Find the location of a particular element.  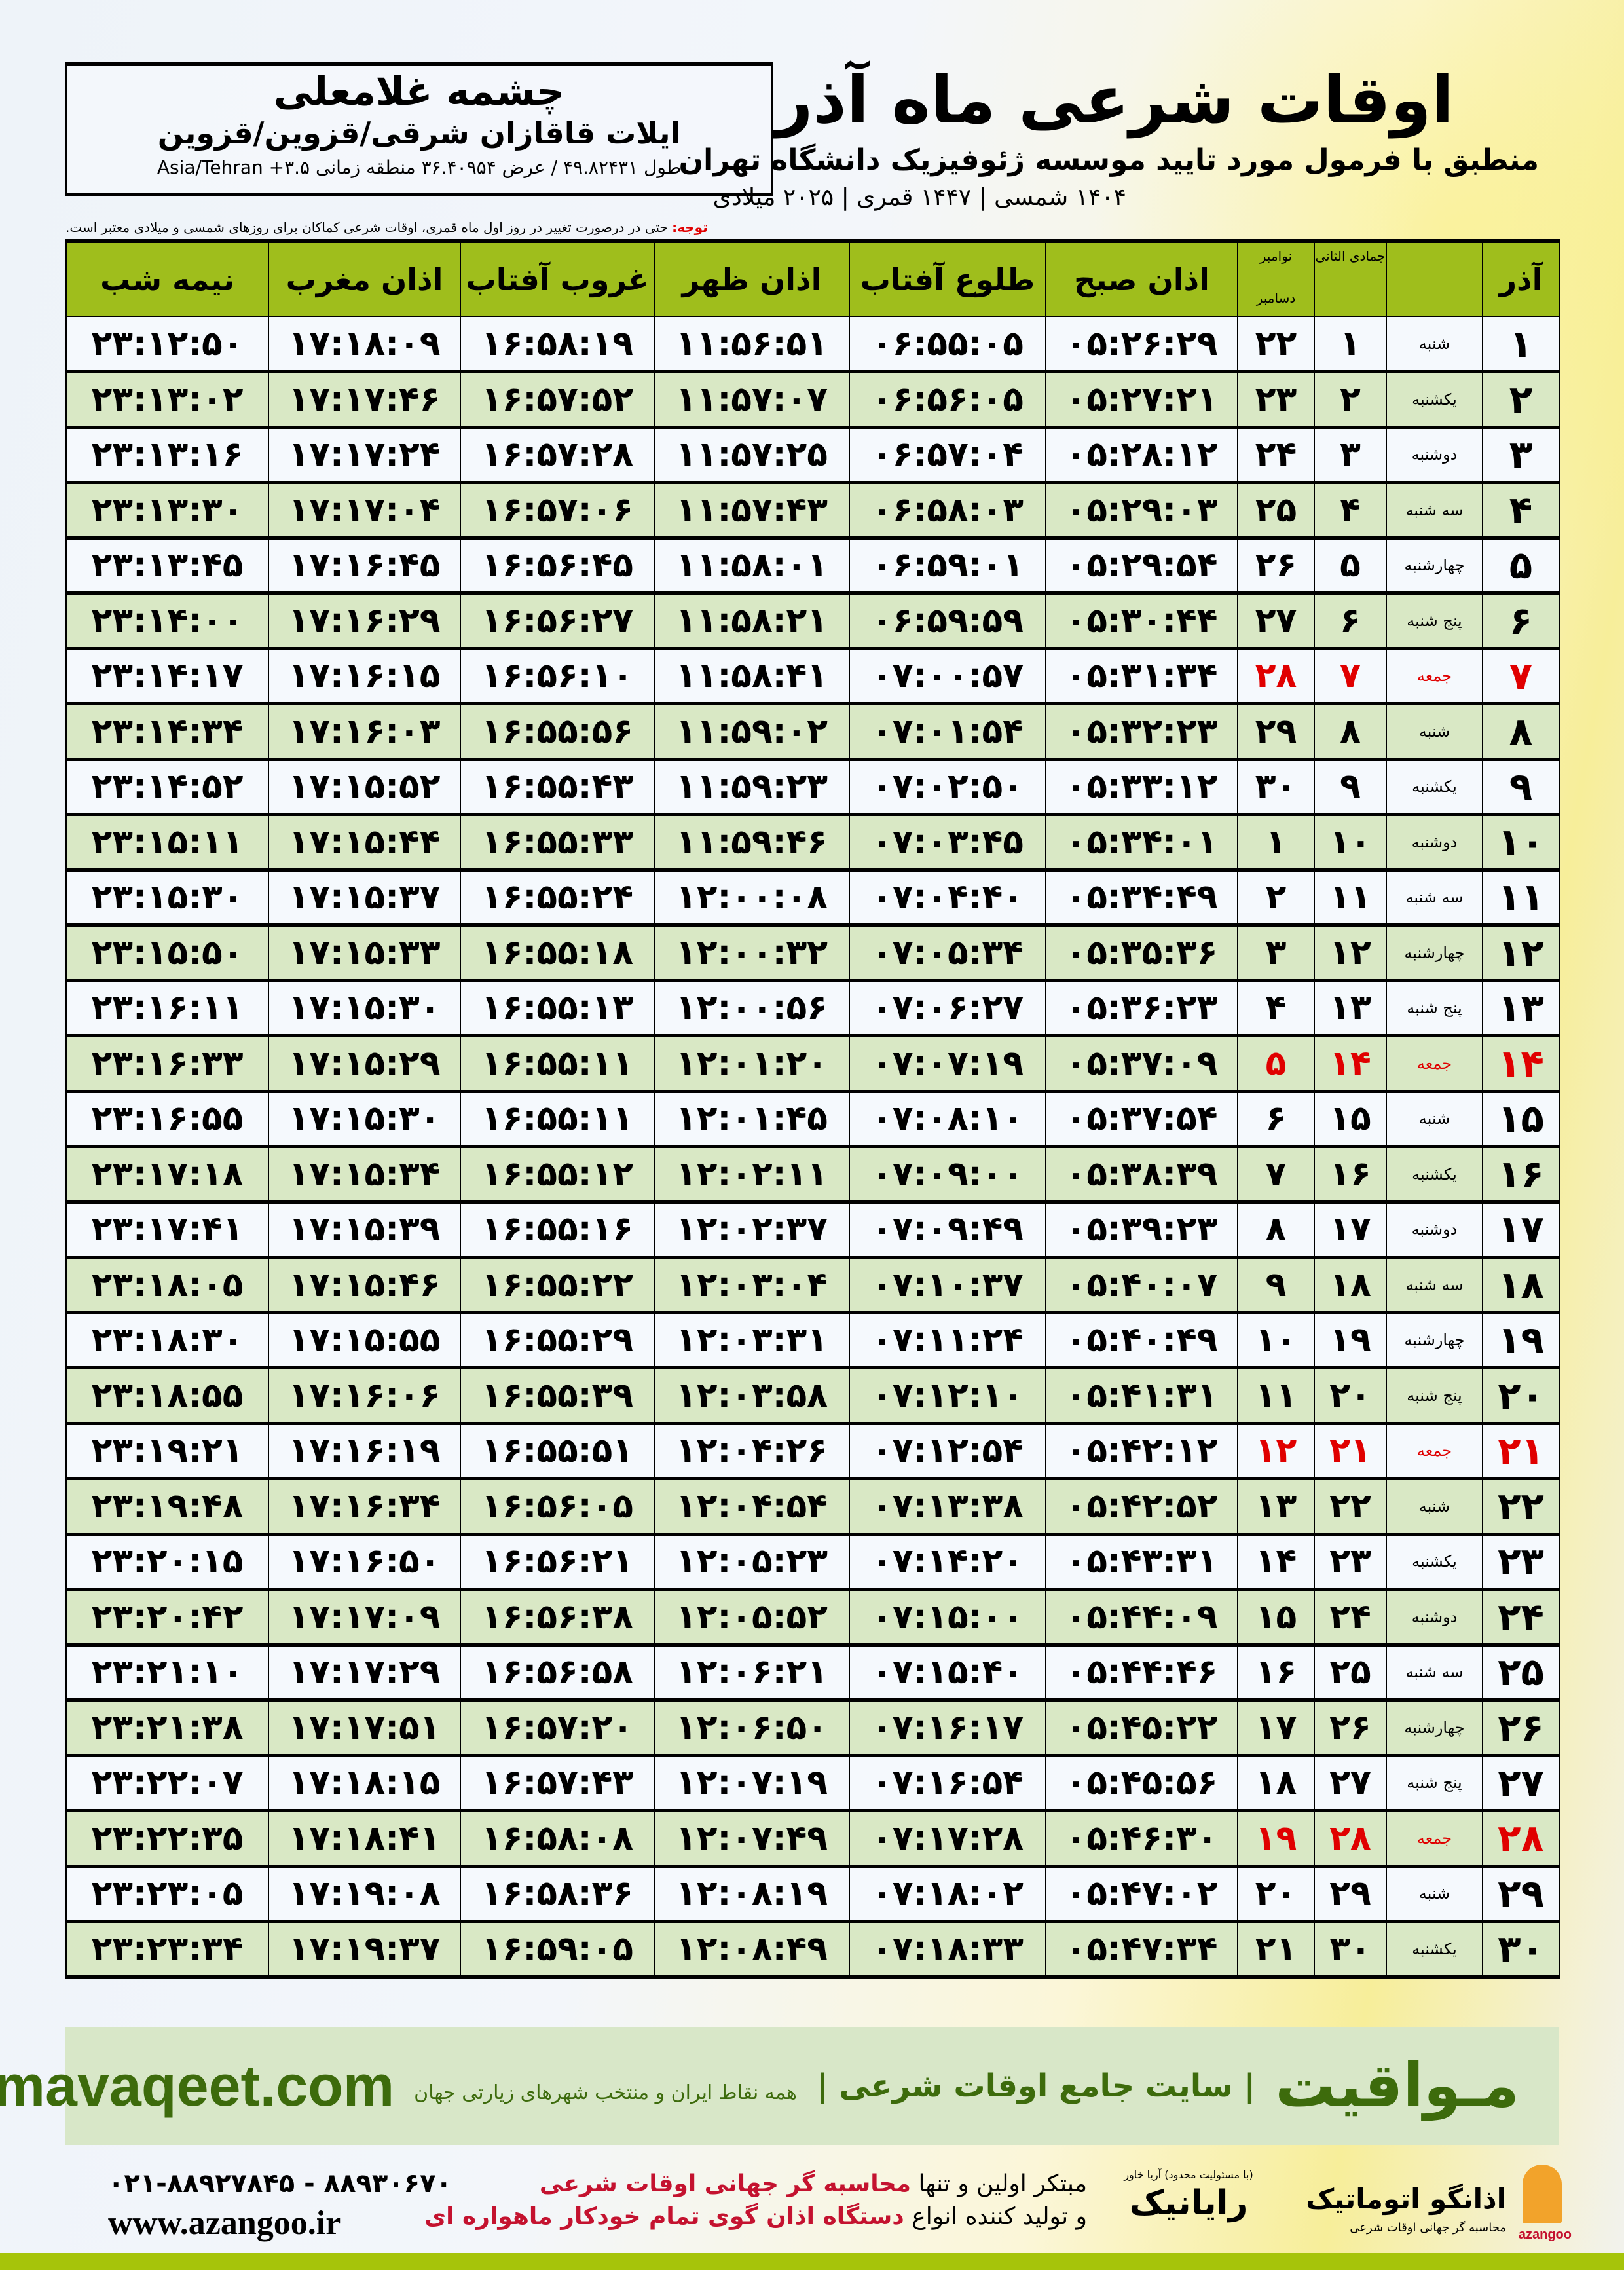

cell-jumada: ۱۲ is located at coordinates (1350, 953).